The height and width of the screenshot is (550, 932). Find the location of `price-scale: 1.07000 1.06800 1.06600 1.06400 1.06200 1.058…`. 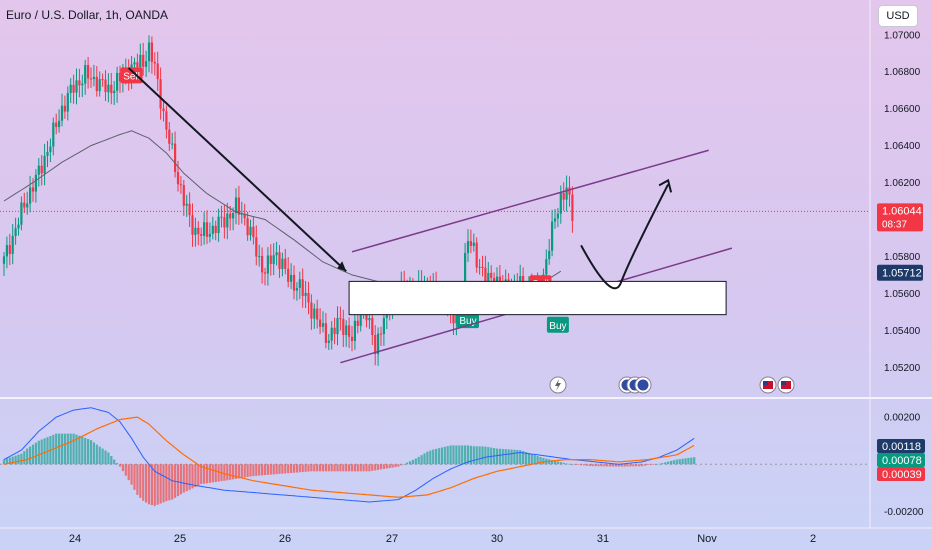

price-scale: 1.07000 1.06800 1.06600 1.06400 1.06200 1.058… is located at coordinates (897, 264).